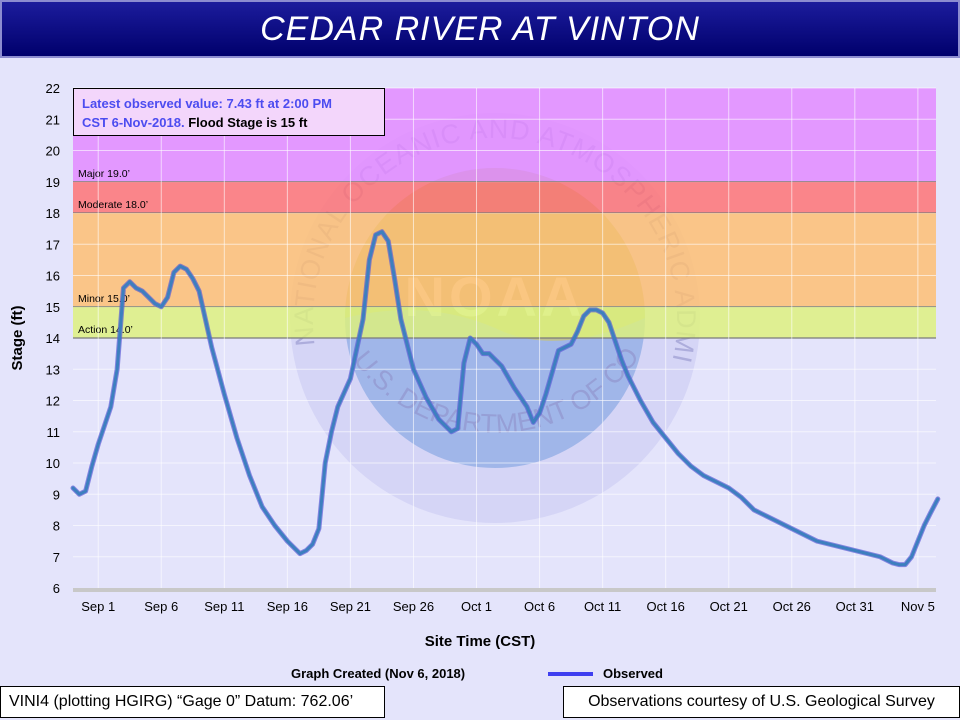  I want to click on legend-observed-swatch, so click(570, 673).